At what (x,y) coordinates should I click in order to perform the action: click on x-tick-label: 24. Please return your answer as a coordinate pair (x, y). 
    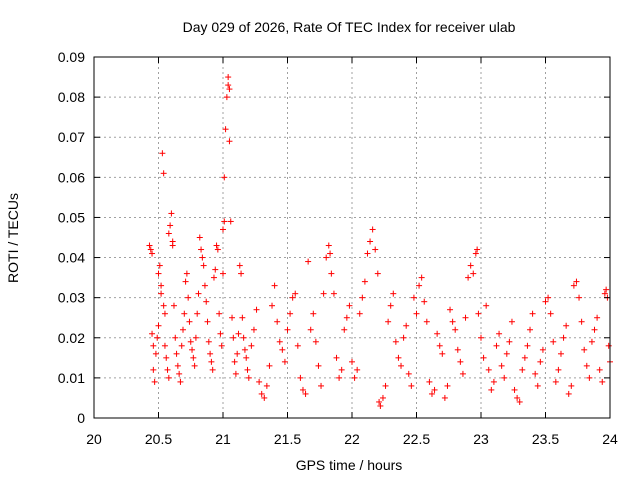
    Looking at the image, I should click on (610, 439).